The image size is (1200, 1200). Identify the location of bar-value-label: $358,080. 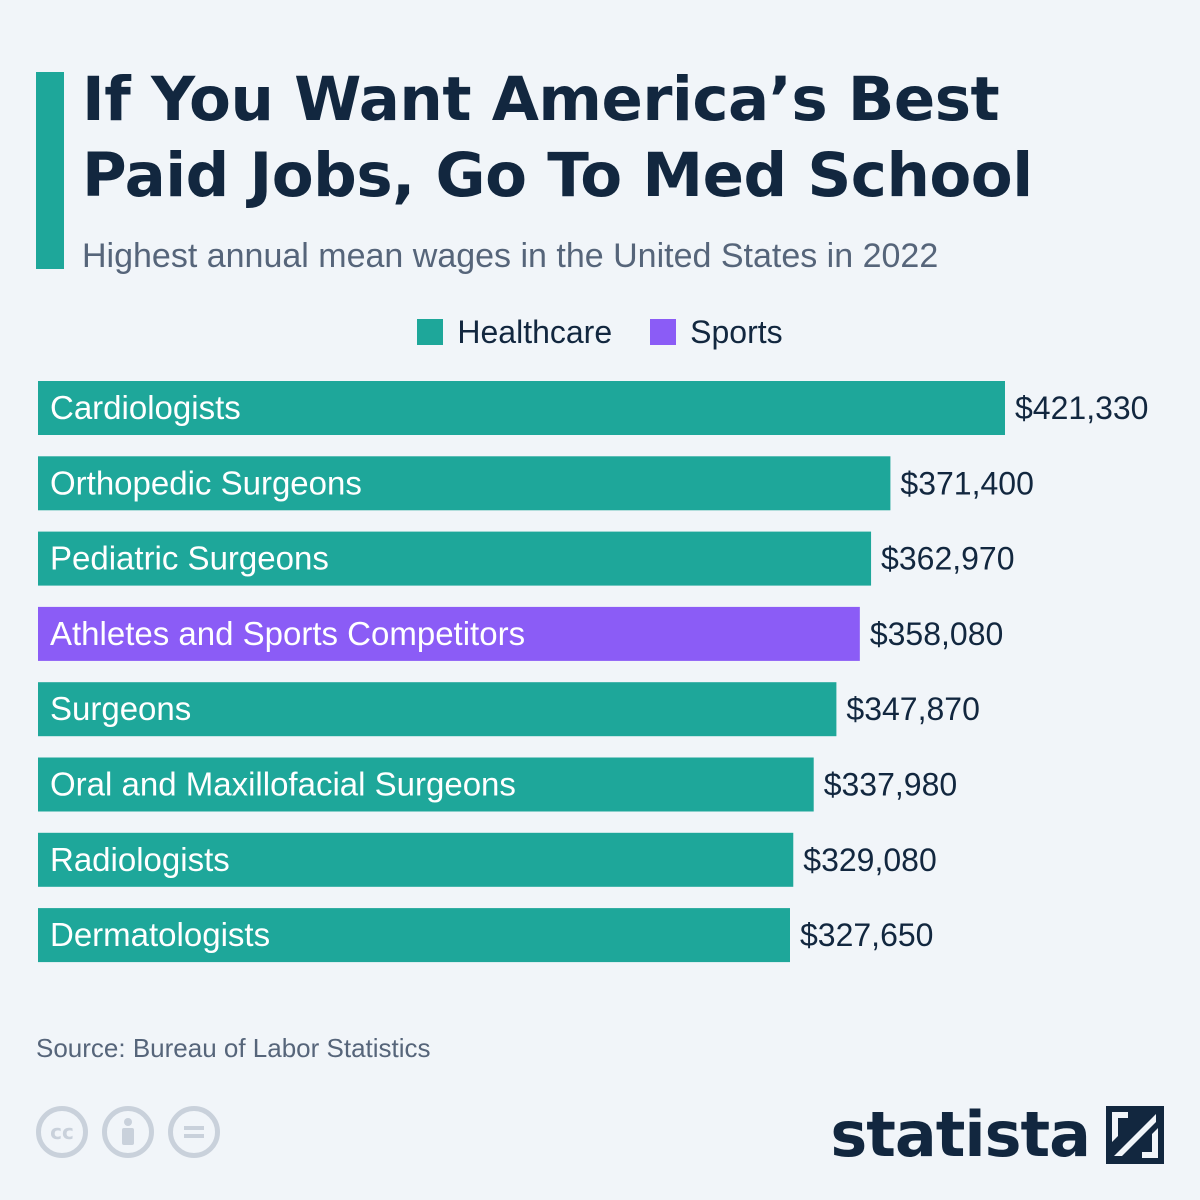
(936, 634).